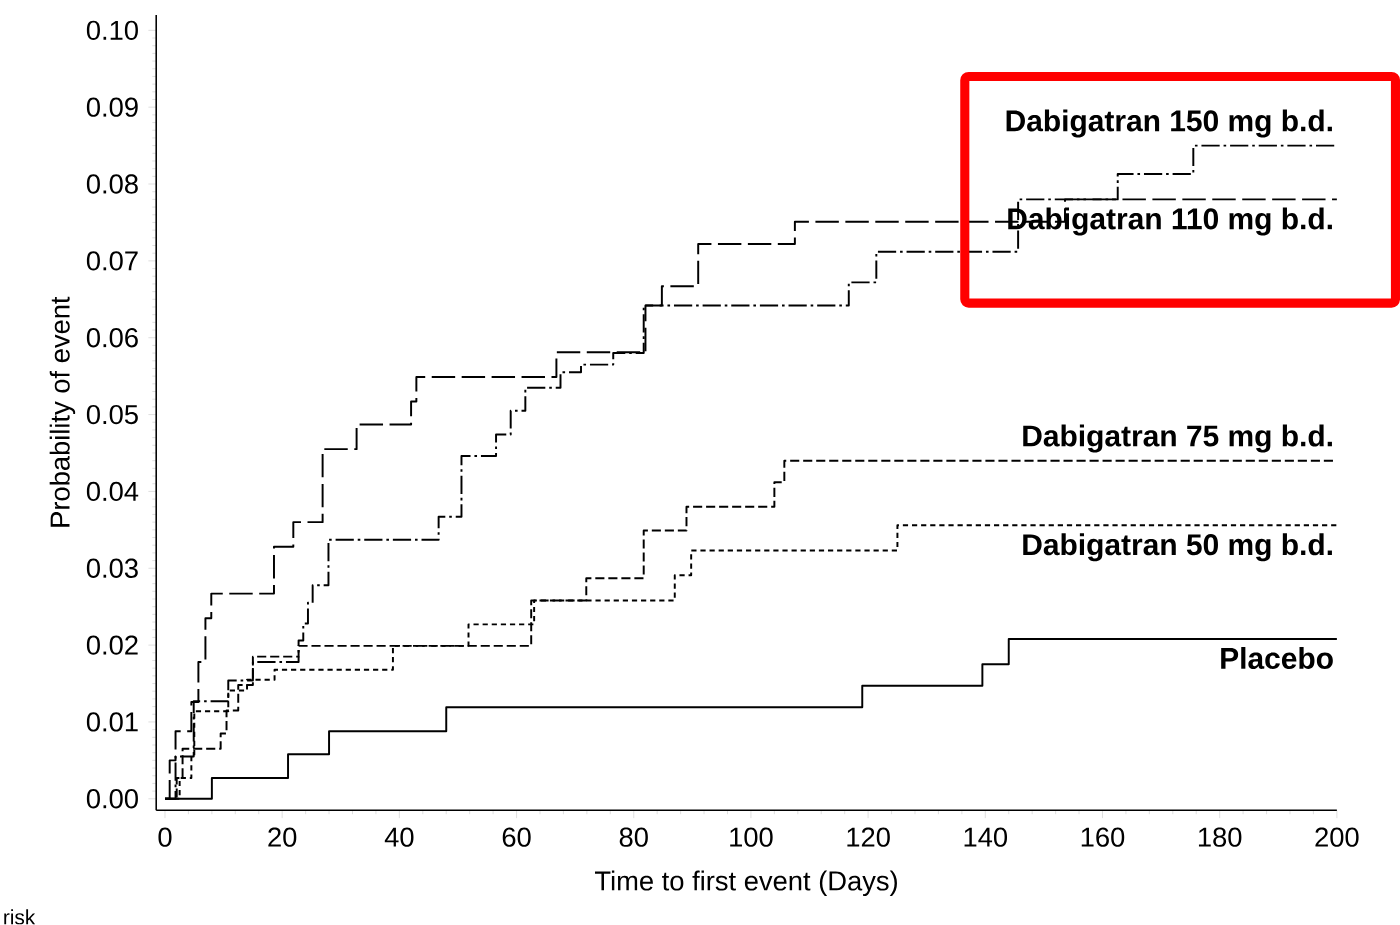 Image resolution: width=1400 pixels, height=925 pixels. What do you see at coordinates (112, 184) in the screenshot?
I see `y-tick-label: 0.08` at bounding box center [112, 184].